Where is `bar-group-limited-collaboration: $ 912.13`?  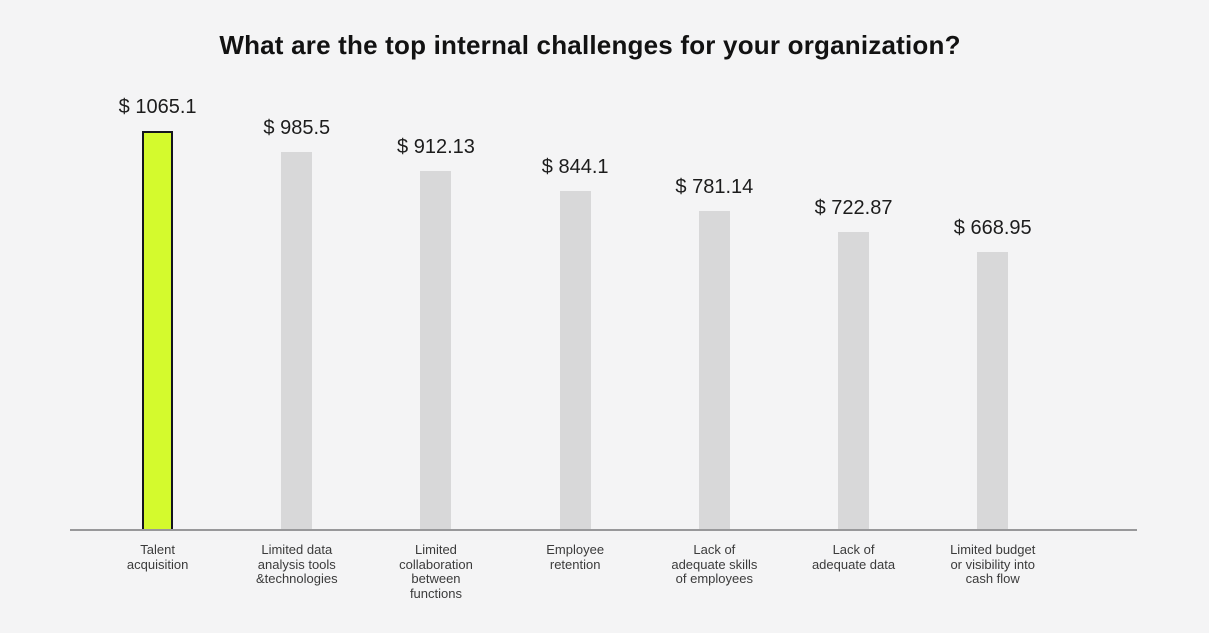 bar-group-limited-collaboration: $ 912.13 is located at coordinates (435, 309).